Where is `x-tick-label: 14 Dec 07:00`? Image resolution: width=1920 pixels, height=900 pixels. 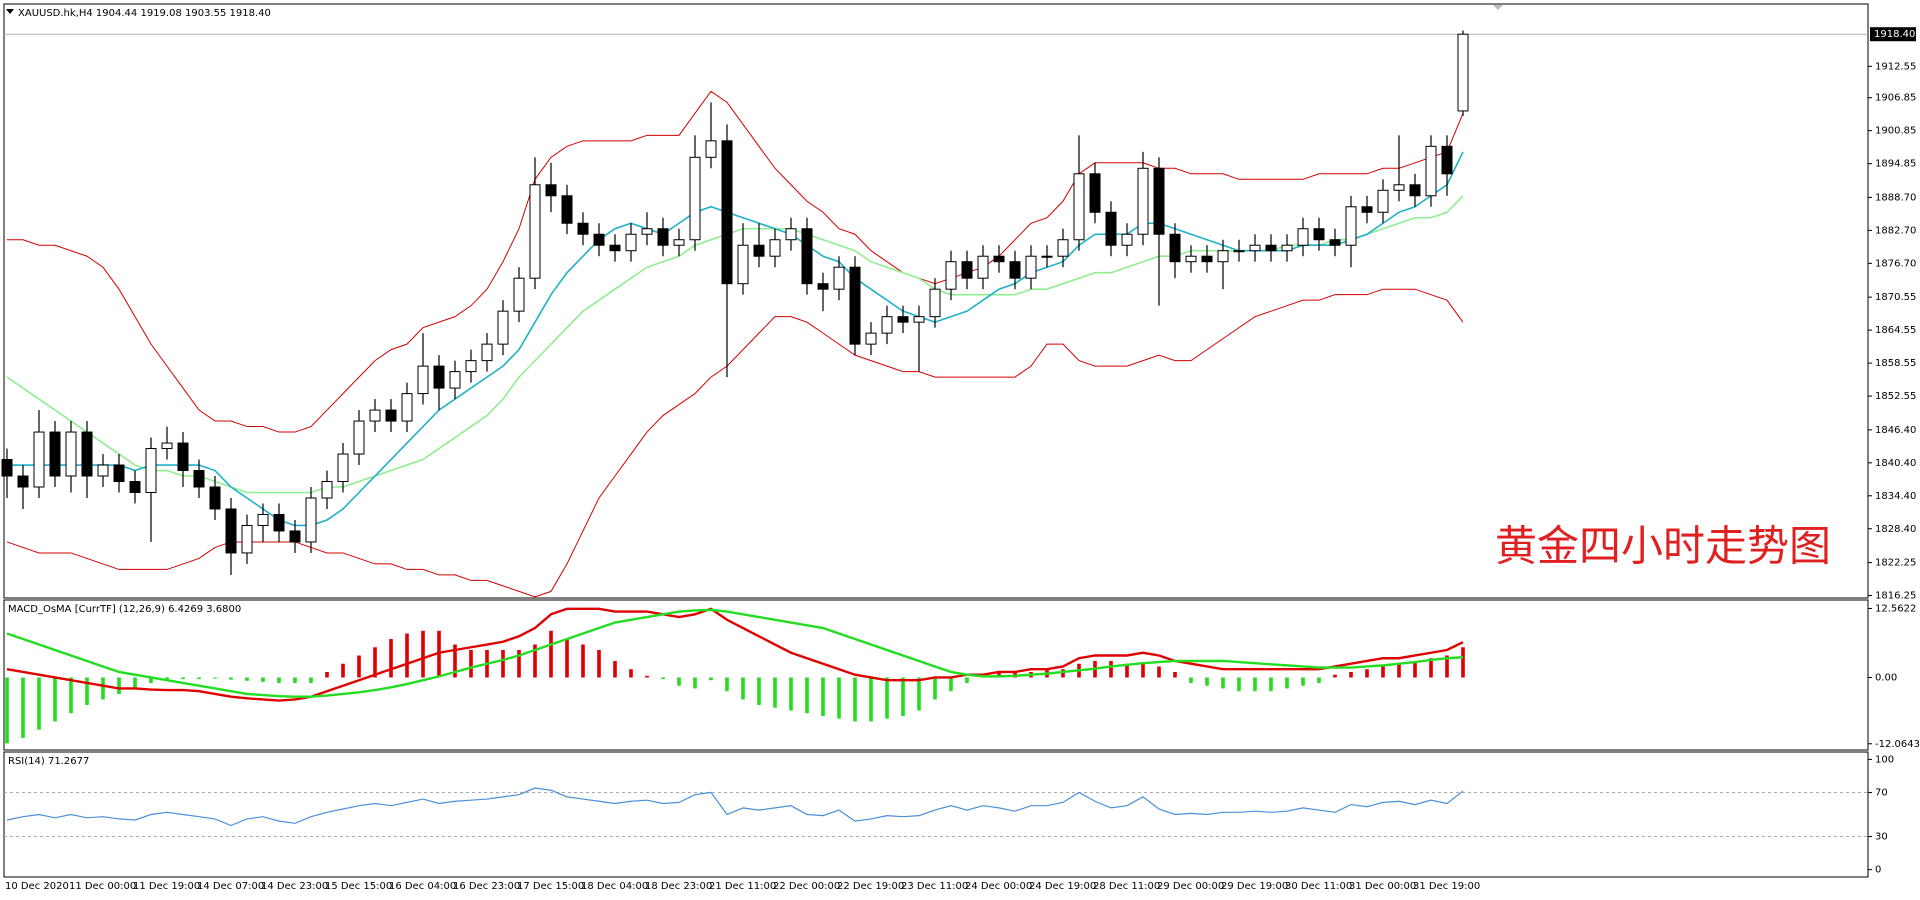 x-tick-label: 14 Dec 07:00 is located at coordinates (230, 886).